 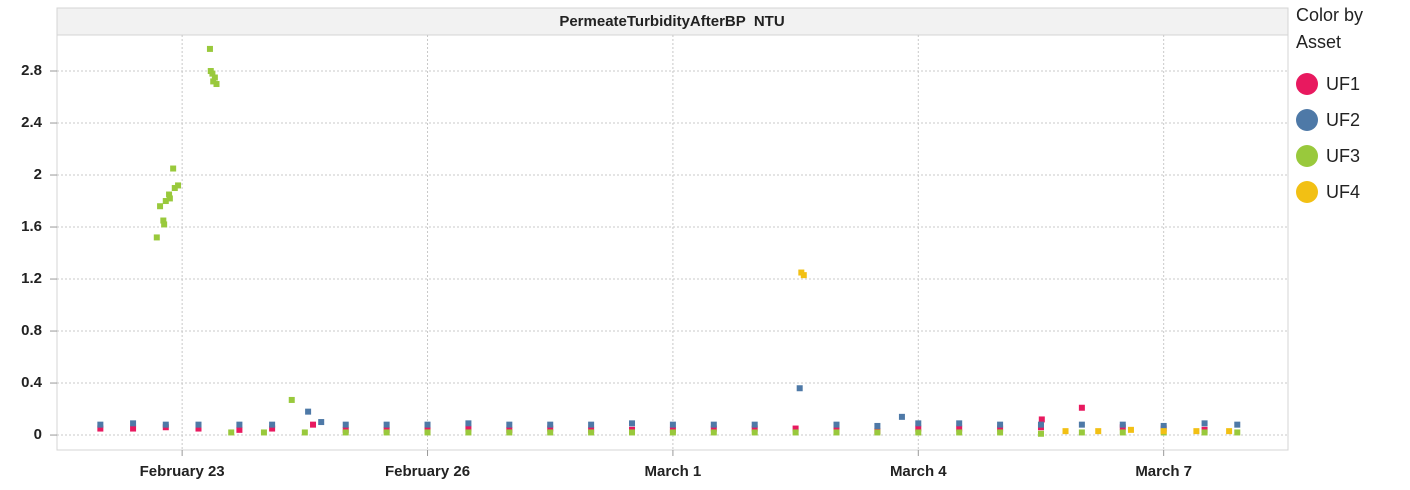 I want to click on legend-label: UF3, so click(x=1343, y=155).